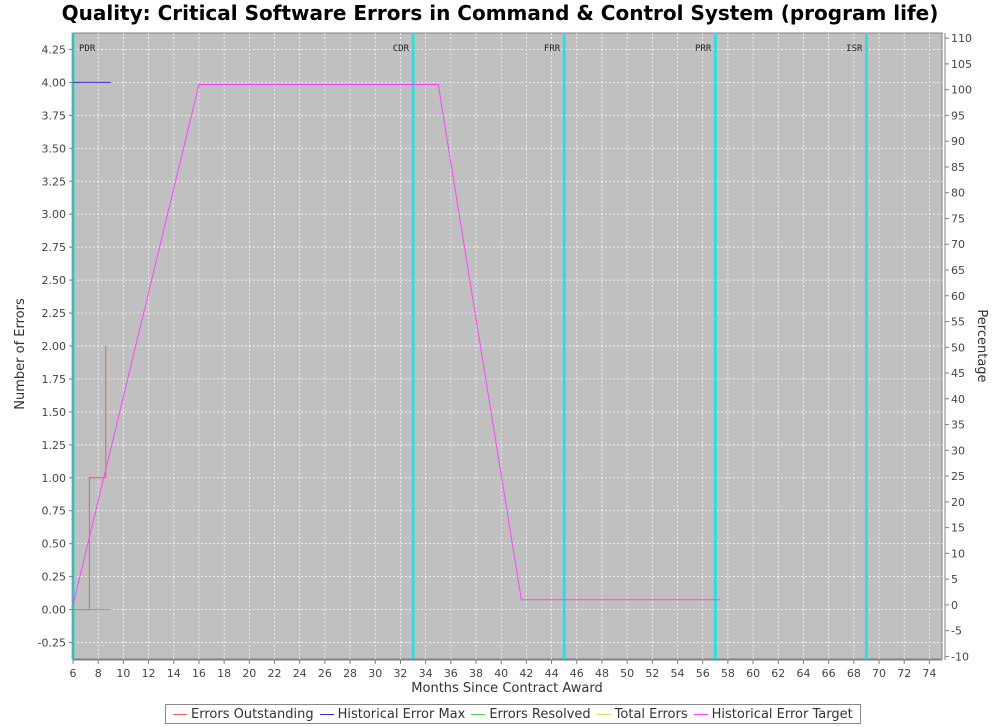  I want to click on y-axis-label: Number of Errors, so click(20, 354).